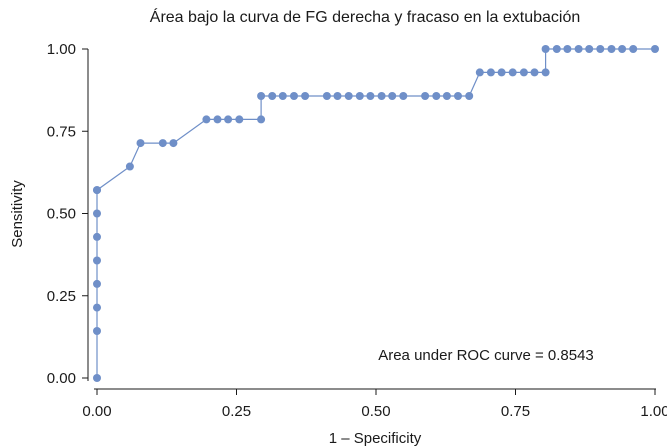  Describe the element at coordinates (61, 214) in the screenshot. I see `y-tick-label: 0.50` at that location.